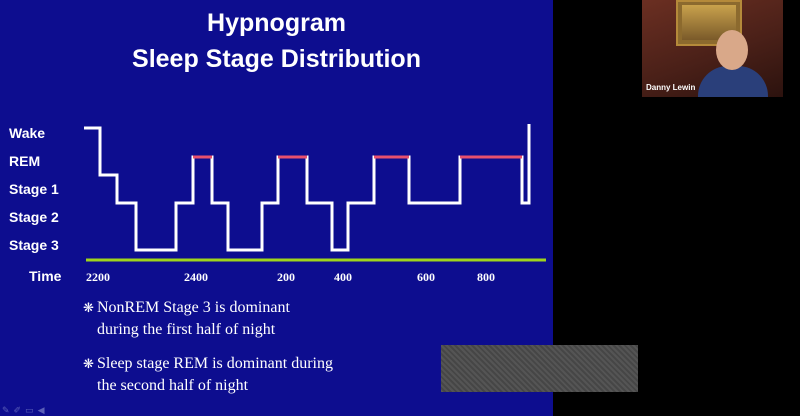 This screenshot has height=416, width=800. Describe the element at coordinates (671, 87) in the screenshot. I see `participant-name: Danny Lewin` at that location.